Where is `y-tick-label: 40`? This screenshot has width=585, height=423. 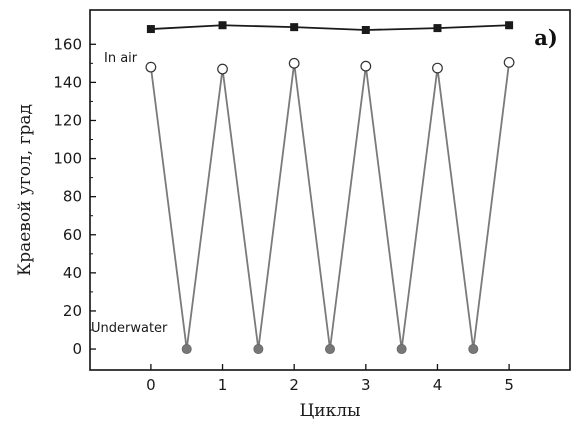
y-tick-label: 40 is located at coordinates (72, 273).